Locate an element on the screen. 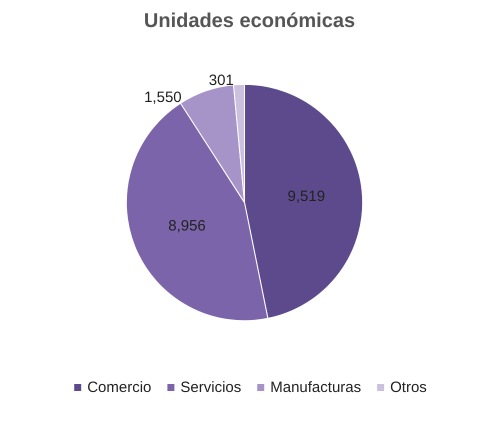 Image resolution: width=499 pixels, height=422 pixels. data-label: 1,550 is located at coordinates (163, 97).